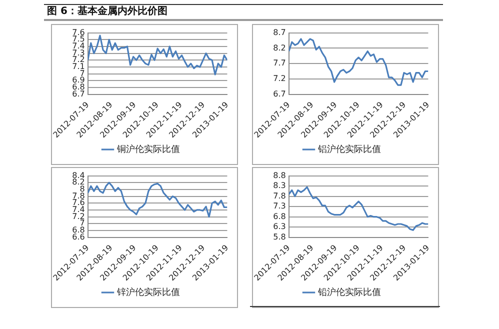  I want to click on legend-label: 铜沪伦实际比值, so click(148, 149).